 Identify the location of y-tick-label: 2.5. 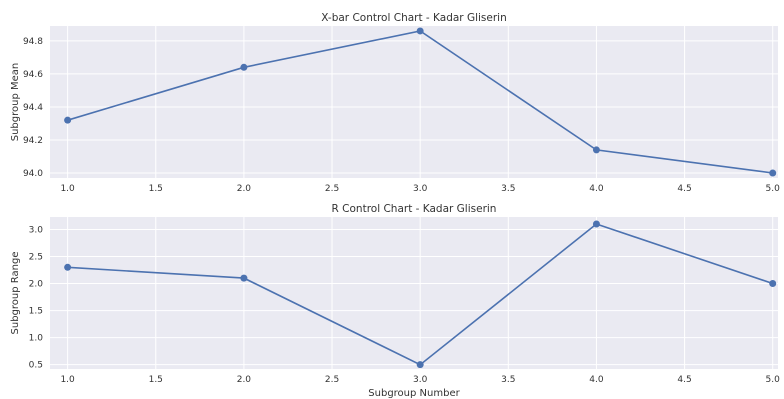
(36, 257).